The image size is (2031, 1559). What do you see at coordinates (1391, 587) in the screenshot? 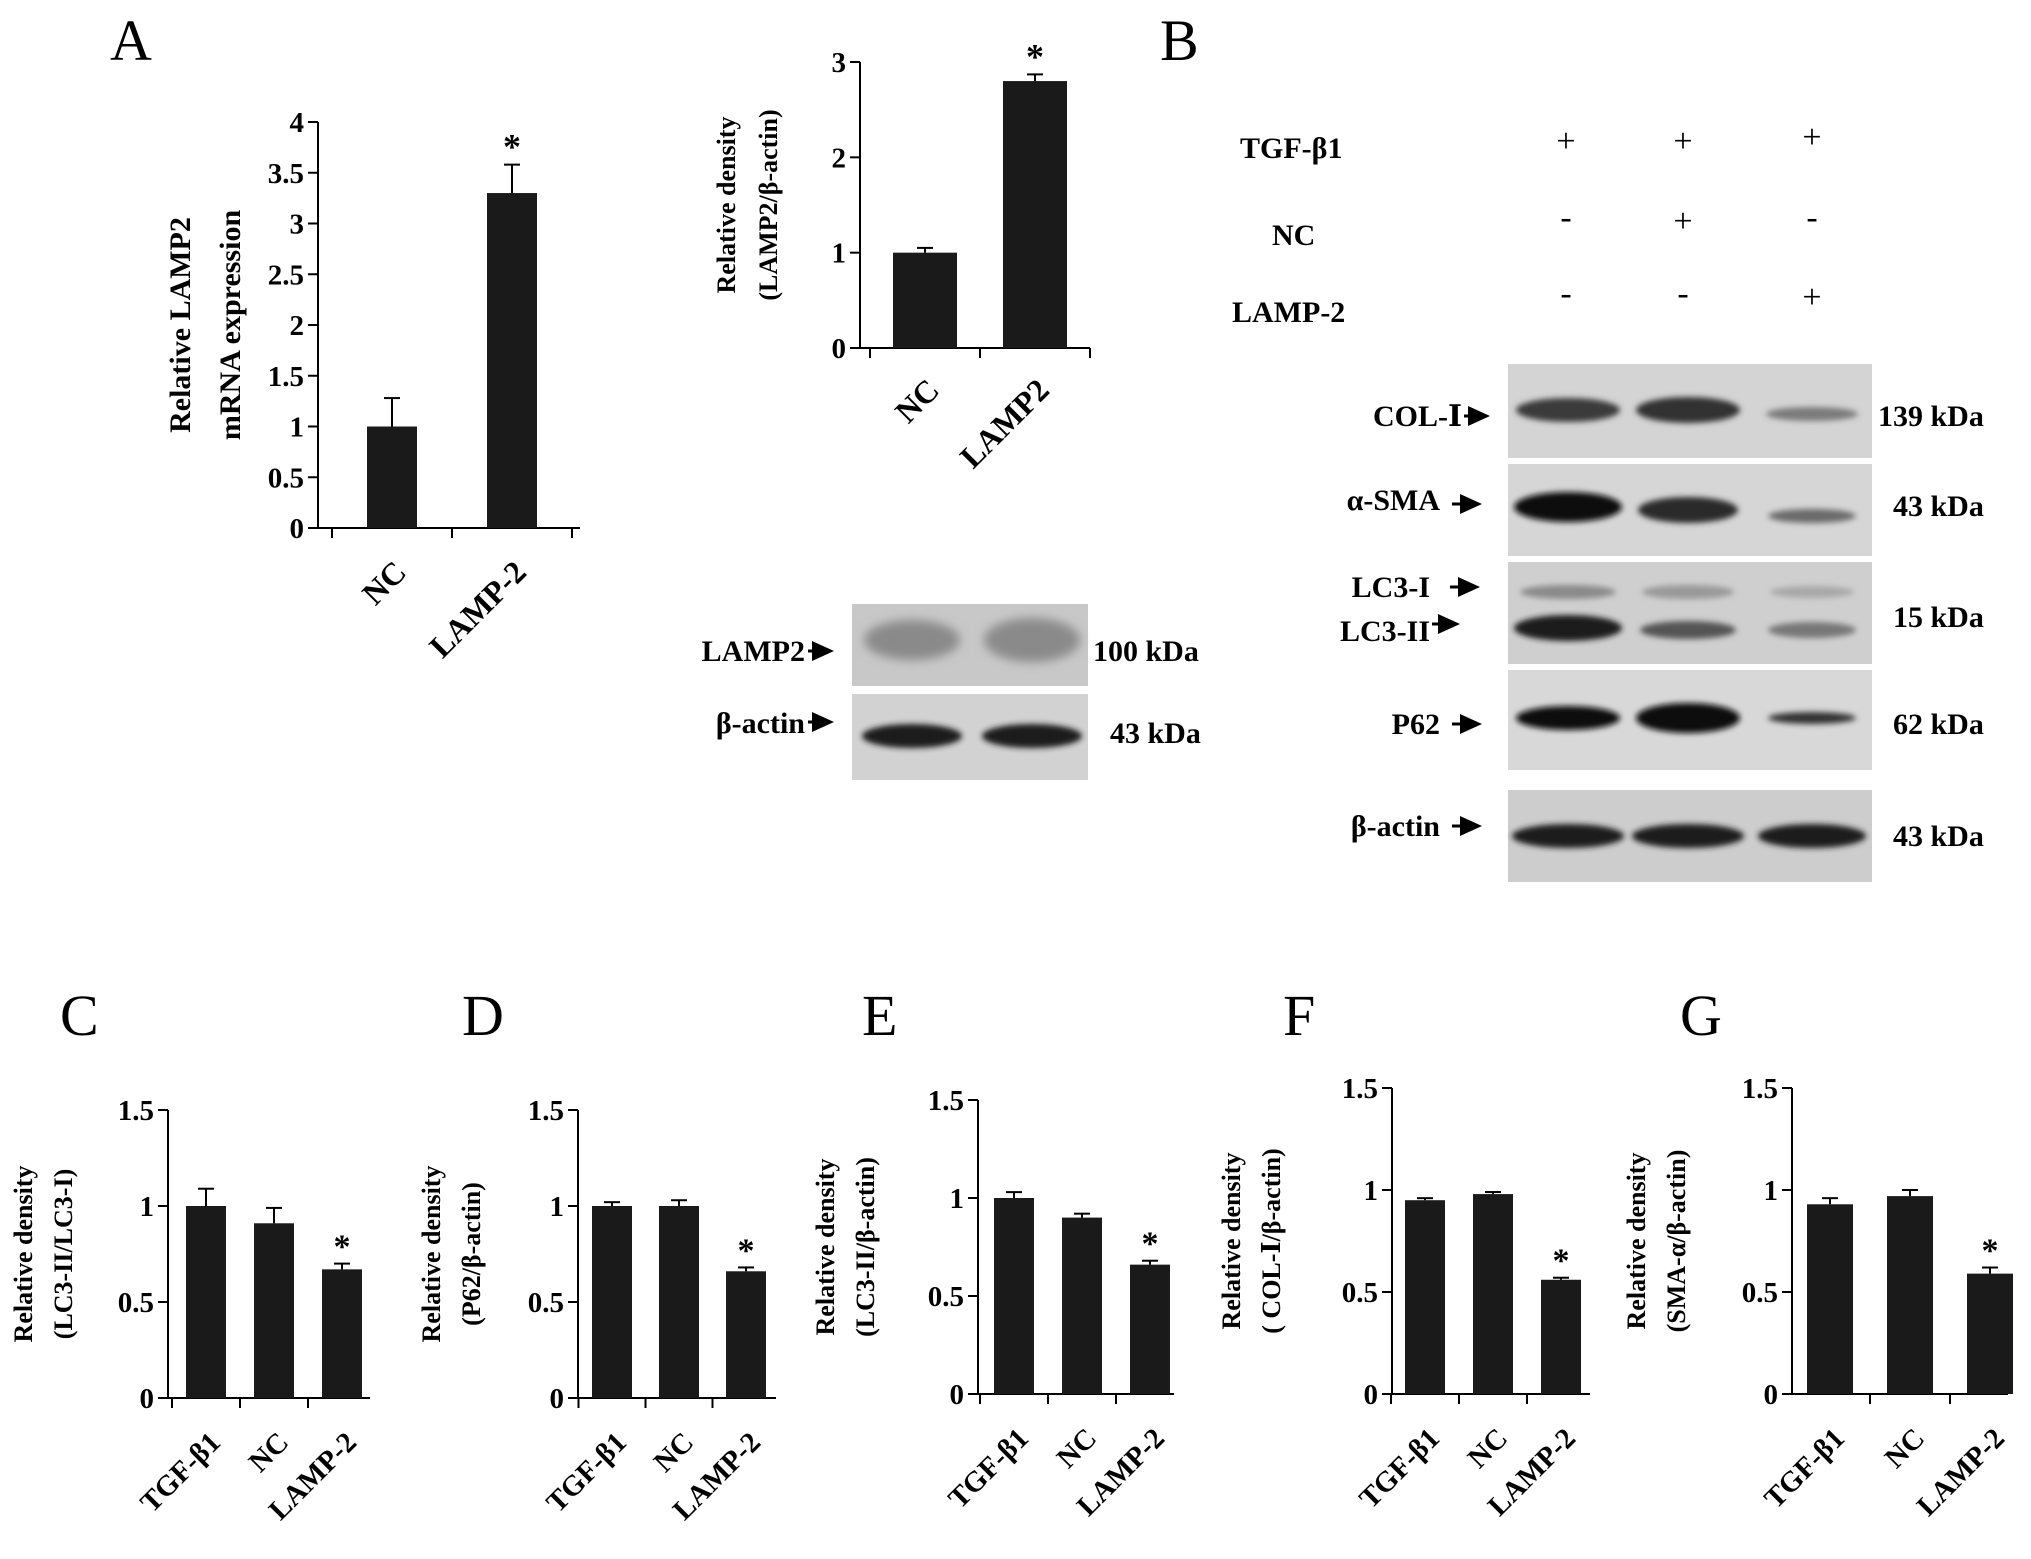
I see `blot-b-label-lc3i: LC3-I` at bounding box center [1391, 587].